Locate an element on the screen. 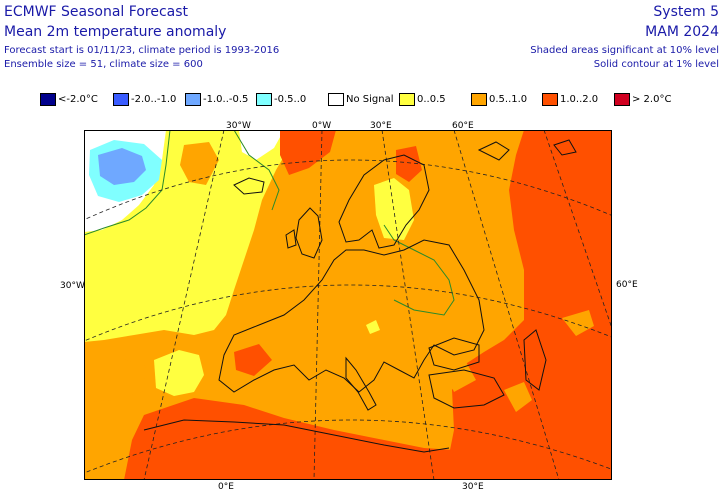 This screenshot has width=724, height=495. shading-note: Shaded areas significant at 10% level is located at coordinates (624, 50).